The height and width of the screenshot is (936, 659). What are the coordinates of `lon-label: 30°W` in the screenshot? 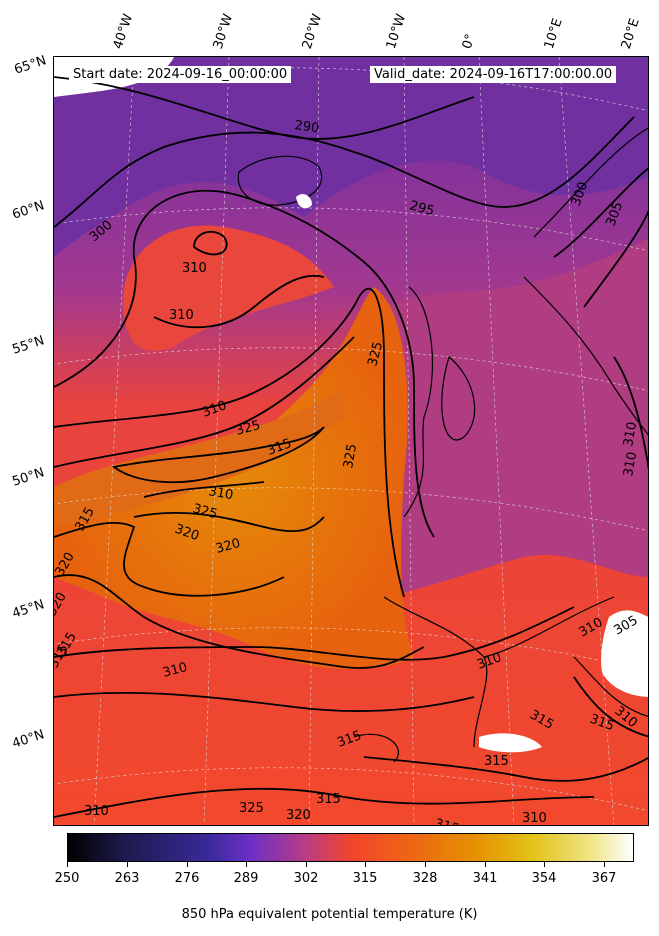 It's located at (223, 31).